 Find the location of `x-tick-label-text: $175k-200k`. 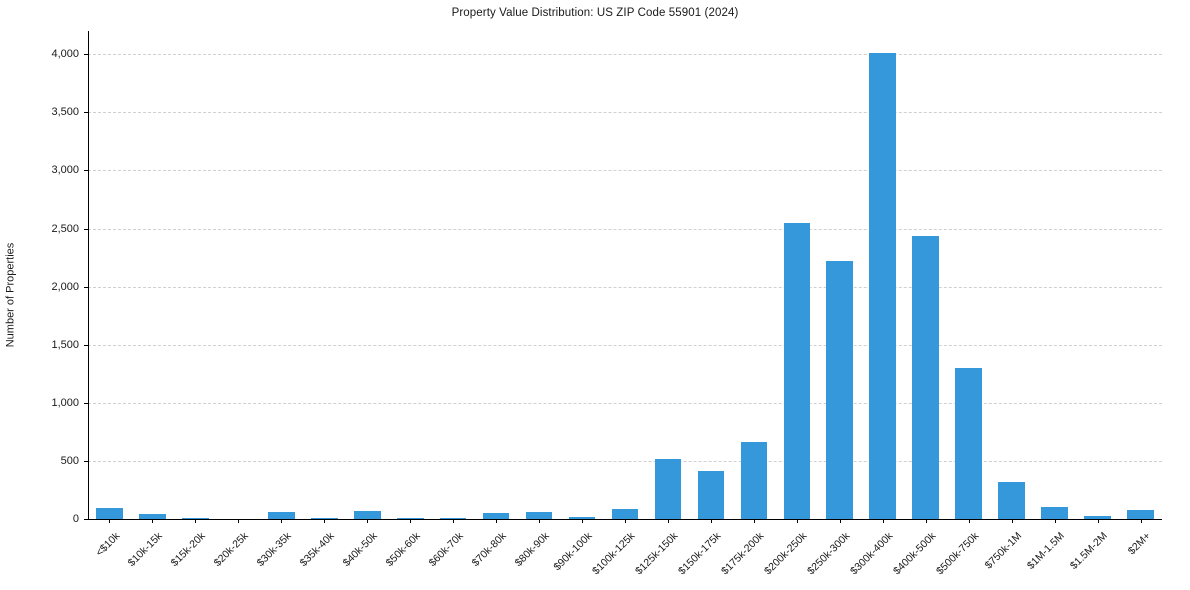

x-tick-label-text: $175k-200k is located at coordinates (743, 554).